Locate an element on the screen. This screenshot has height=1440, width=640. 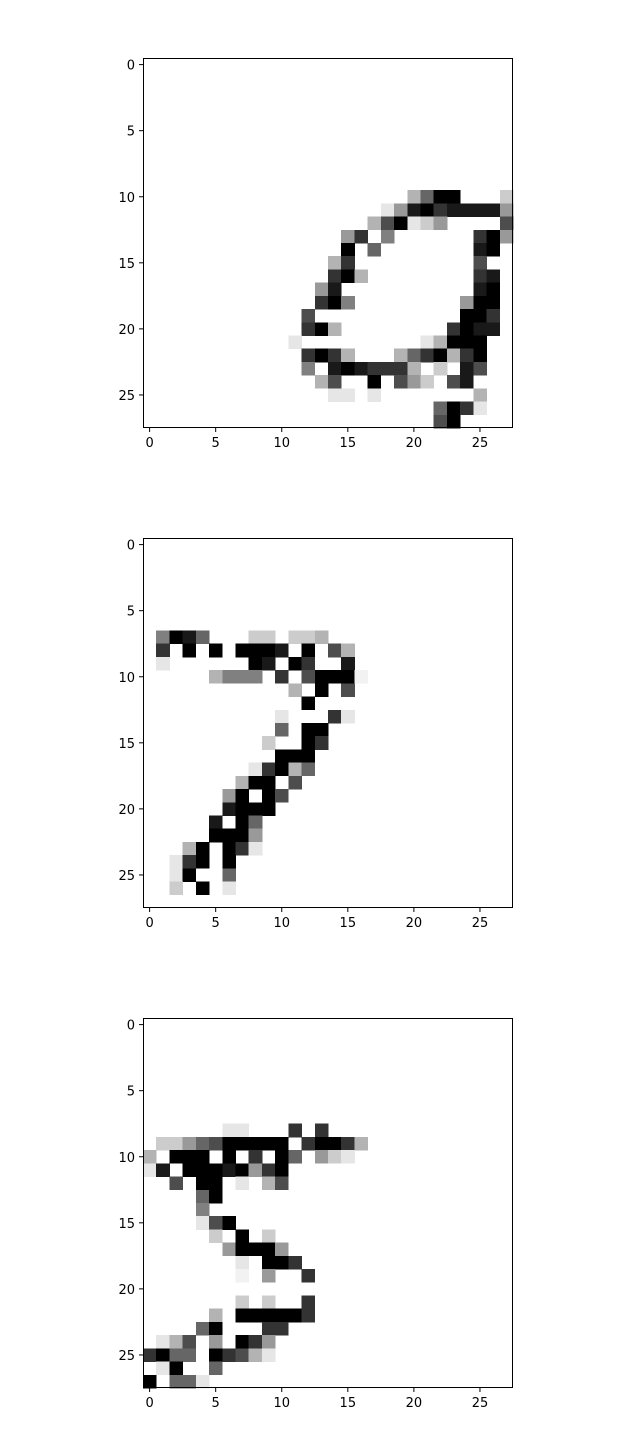
axes-frame is located at coordinates (328, 723).